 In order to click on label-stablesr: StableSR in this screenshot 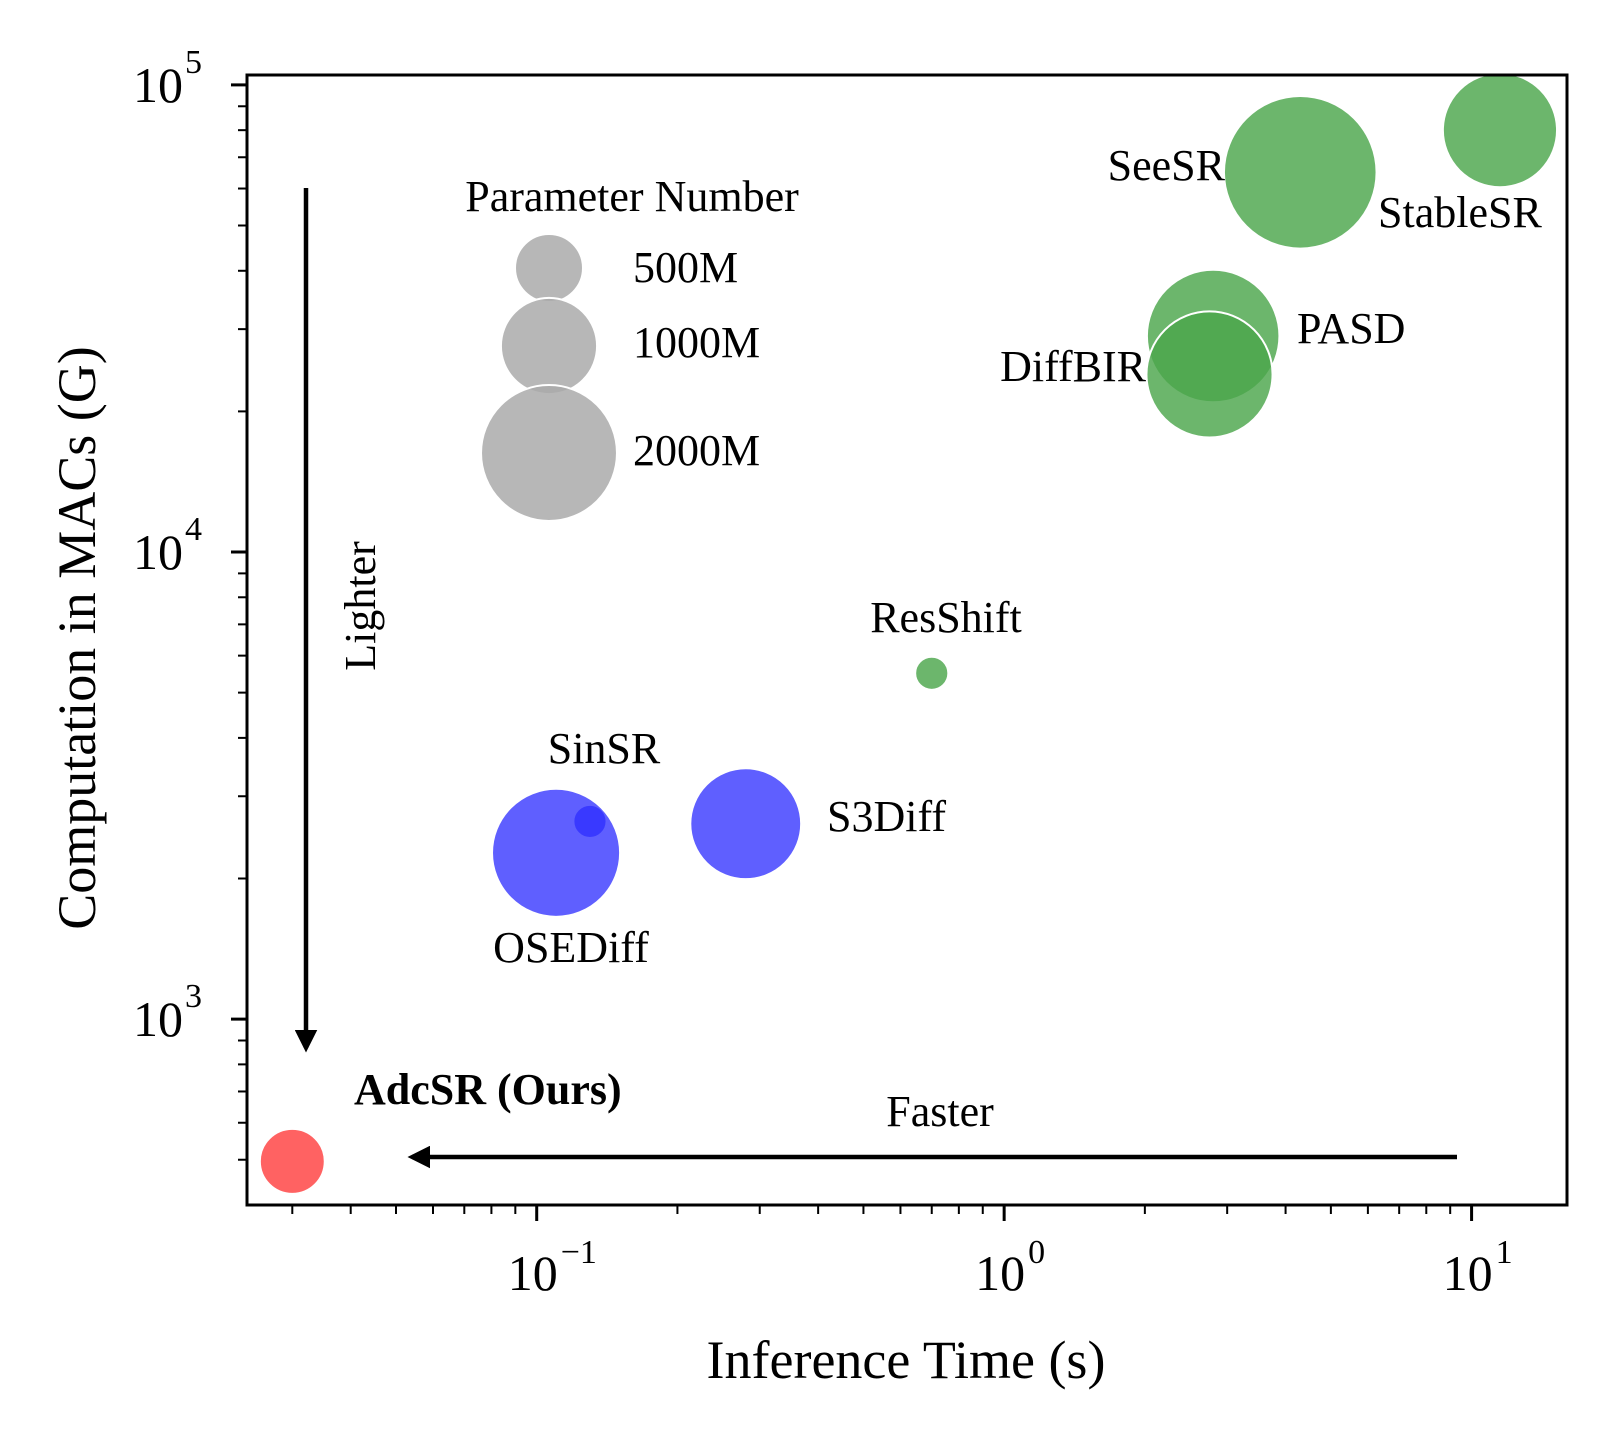, I will do `click(1460, 212)`.